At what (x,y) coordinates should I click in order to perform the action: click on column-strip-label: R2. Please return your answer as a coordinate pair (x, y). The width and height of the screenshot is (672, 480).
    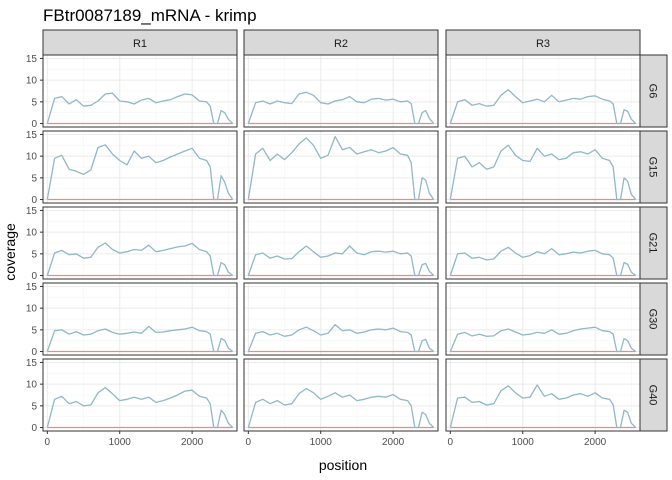
    Looking at the image, I should click on (341, 44).